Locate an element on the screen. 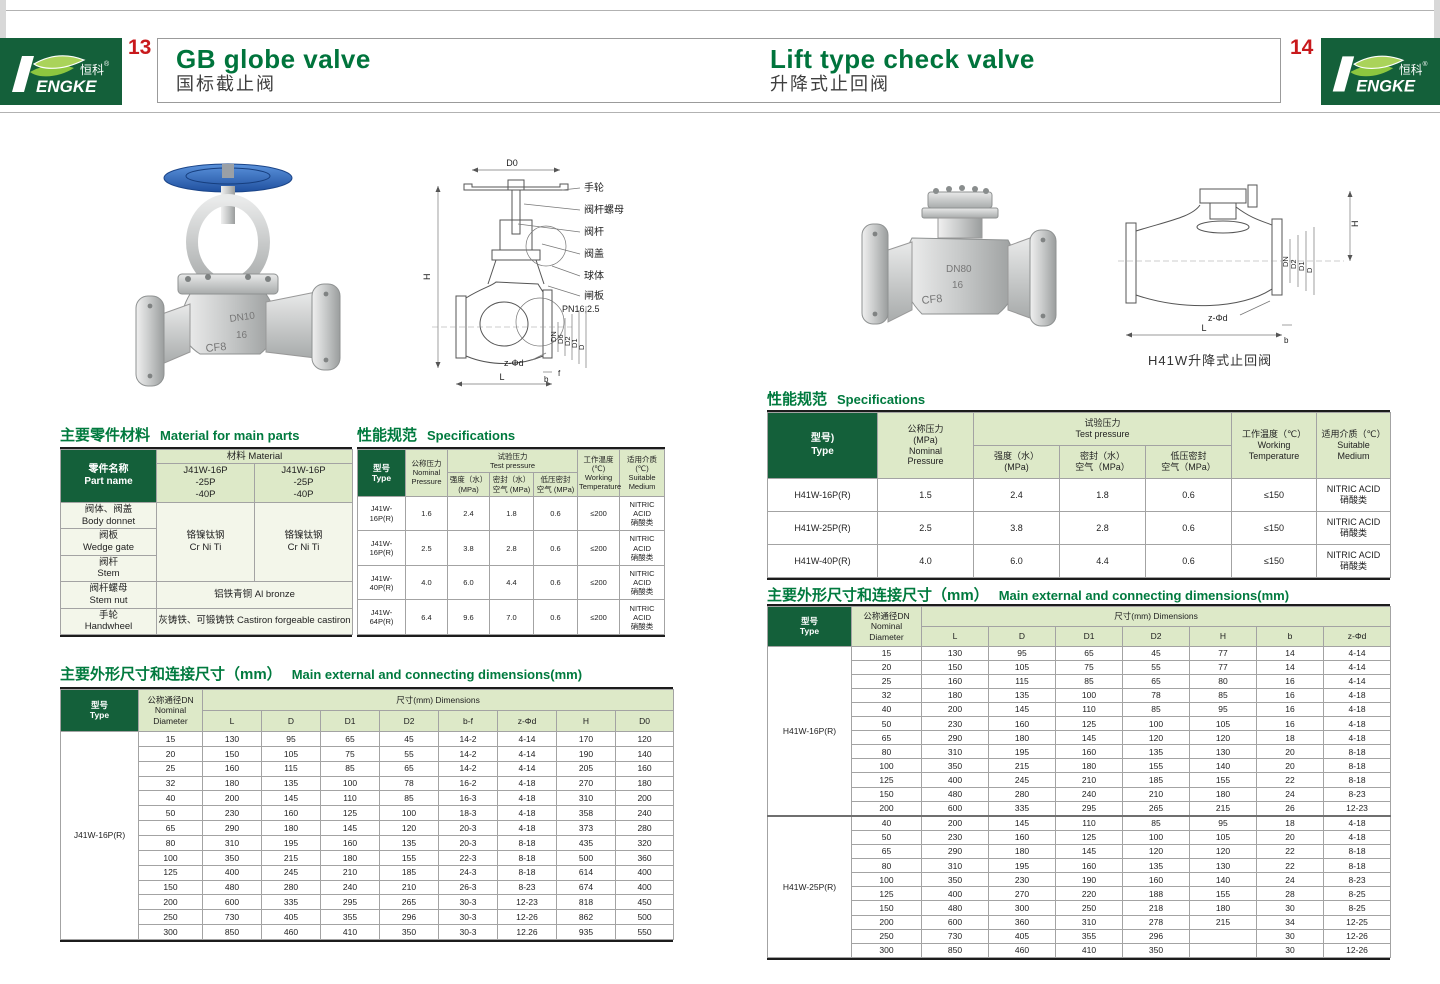 The width and height of the screenshot is (1440, 984). table-header-cell: 适用介质 (℃) Suitable Medium is located at coordinates (642, 473).